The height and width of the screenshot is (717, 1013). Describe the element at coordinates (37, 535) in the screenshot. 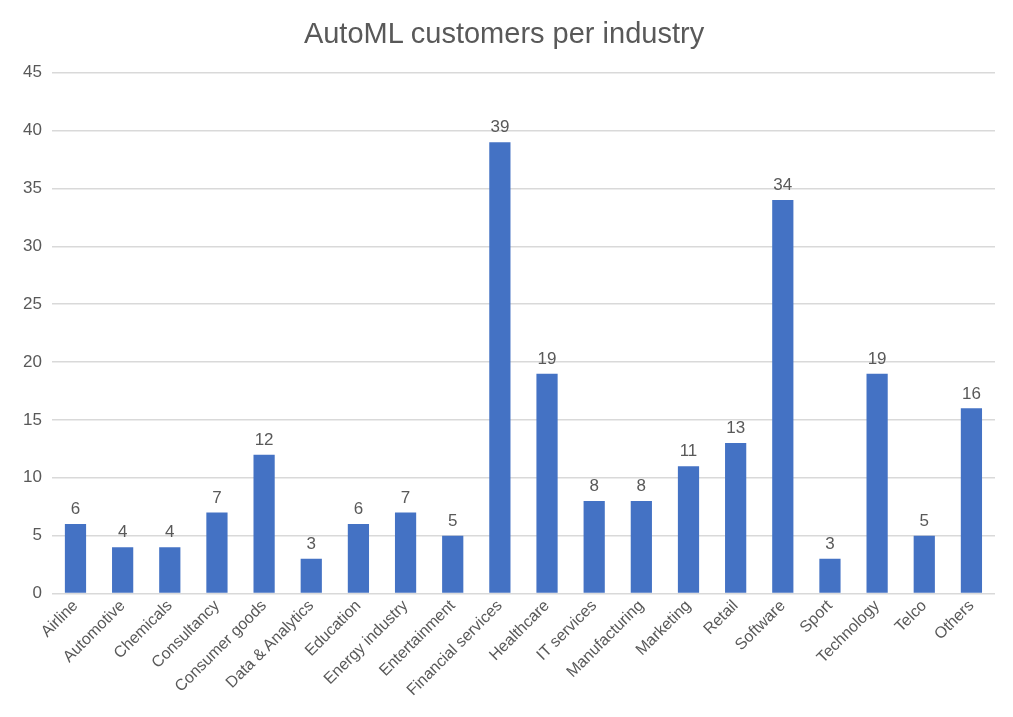

I see `y-tick-label: 5` at that location.